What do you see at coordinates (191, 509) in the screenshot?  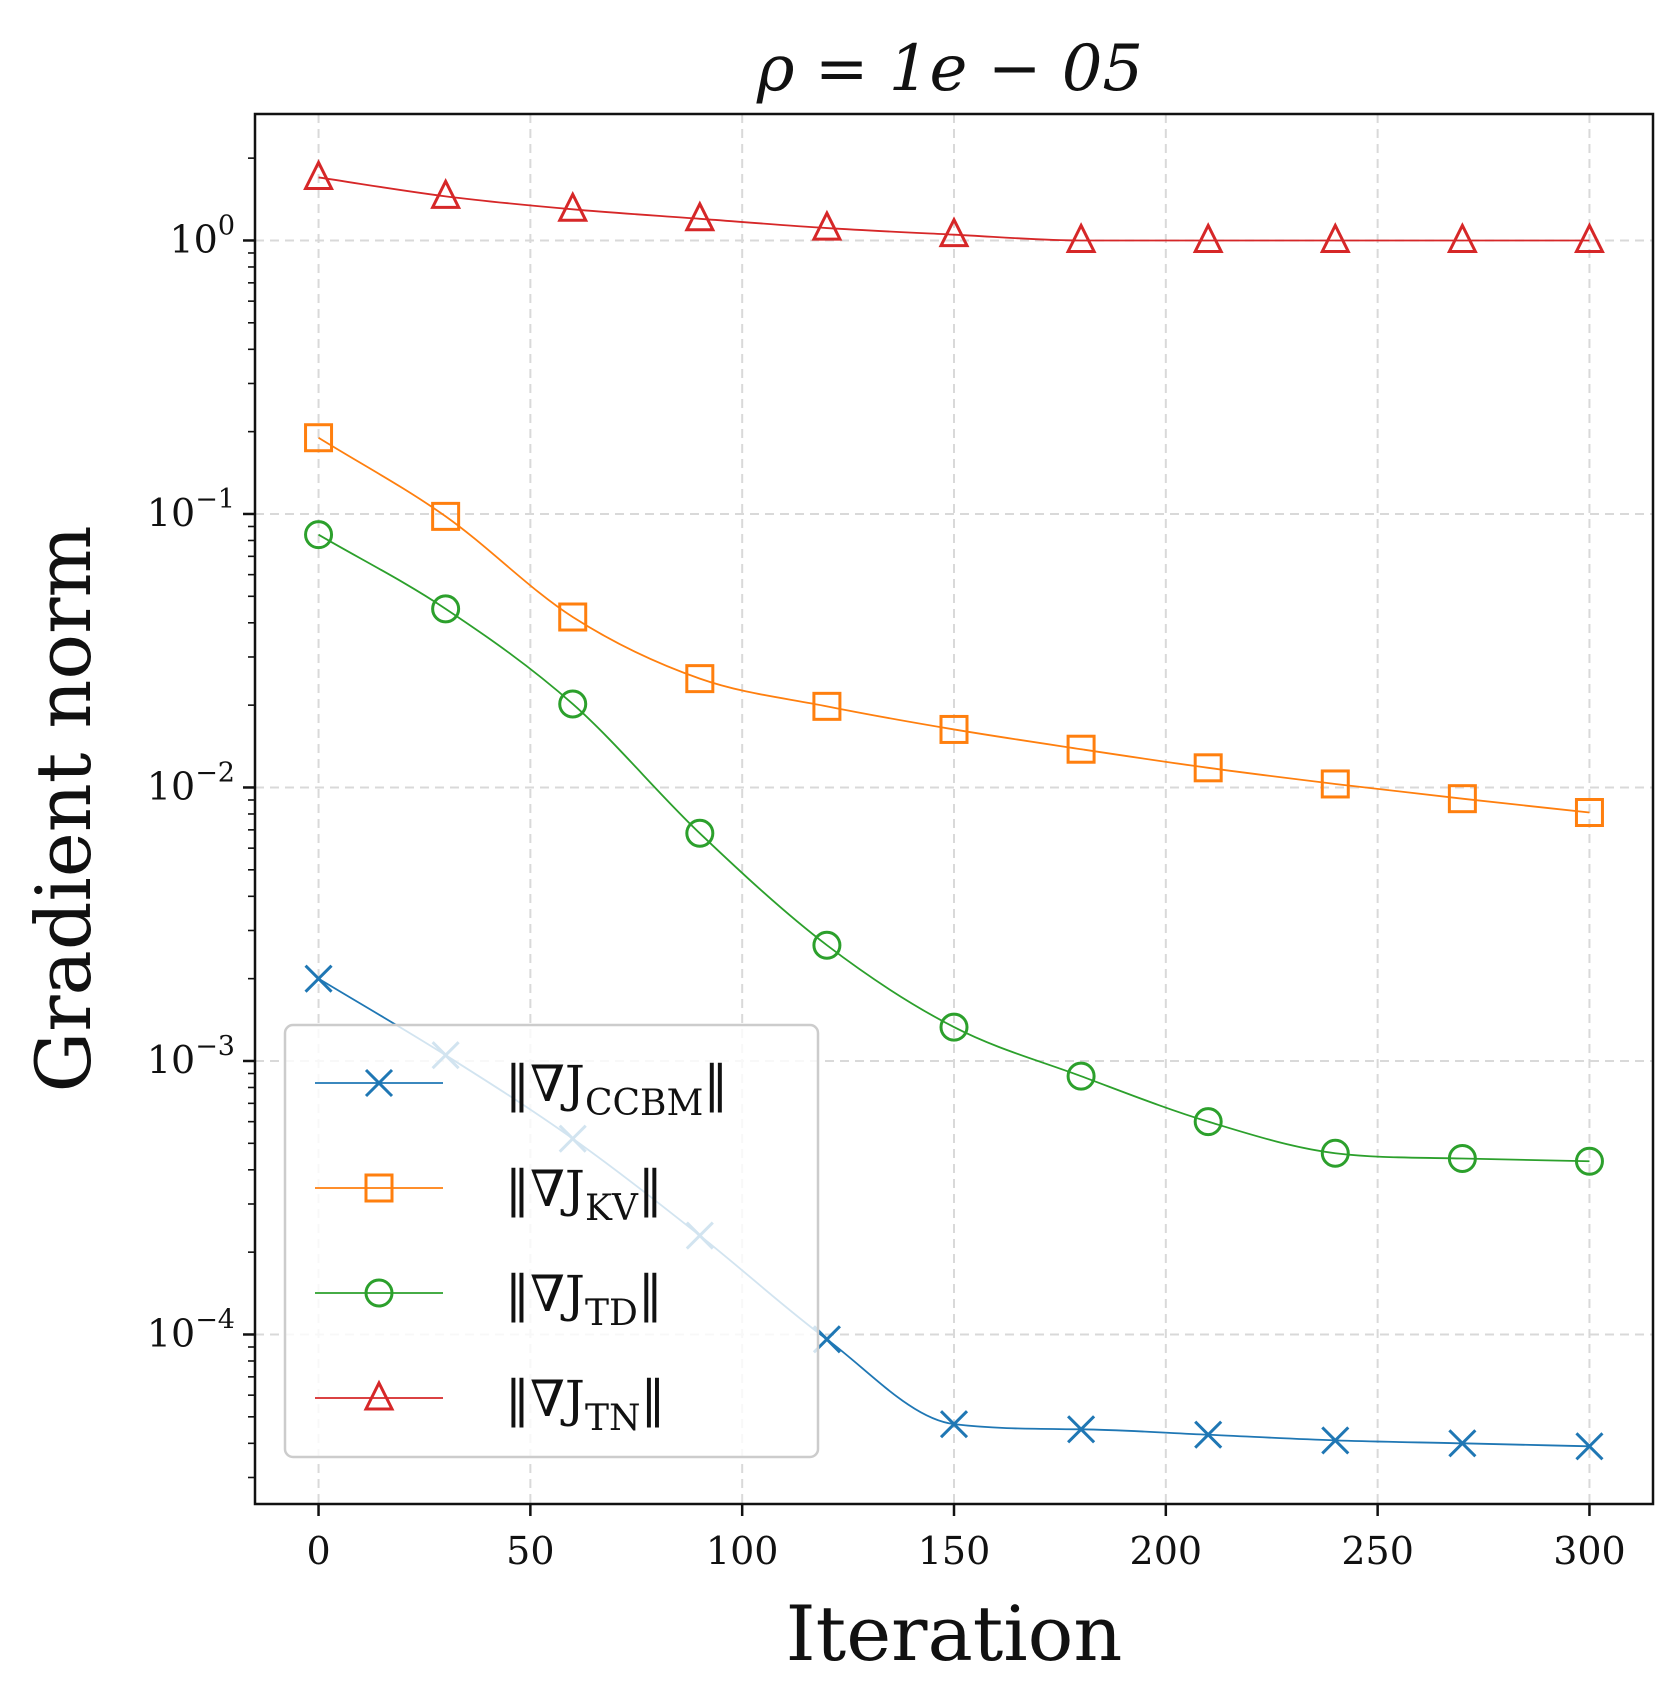 I see `y-tick-label: 10⁻¹` at bounding box center [191, 509].